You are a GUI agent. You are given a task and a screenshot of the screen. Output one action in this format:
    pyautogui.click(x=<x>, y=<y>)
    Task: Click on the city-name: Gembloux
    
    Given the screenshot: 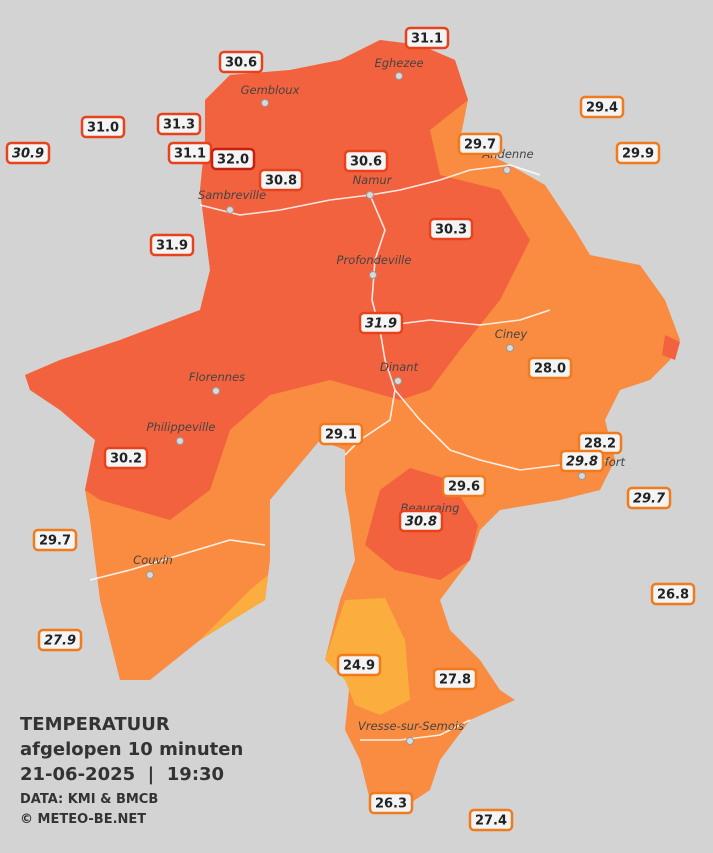 What is the action you would take?
    pyautogui.click(x=270, y=90)
    